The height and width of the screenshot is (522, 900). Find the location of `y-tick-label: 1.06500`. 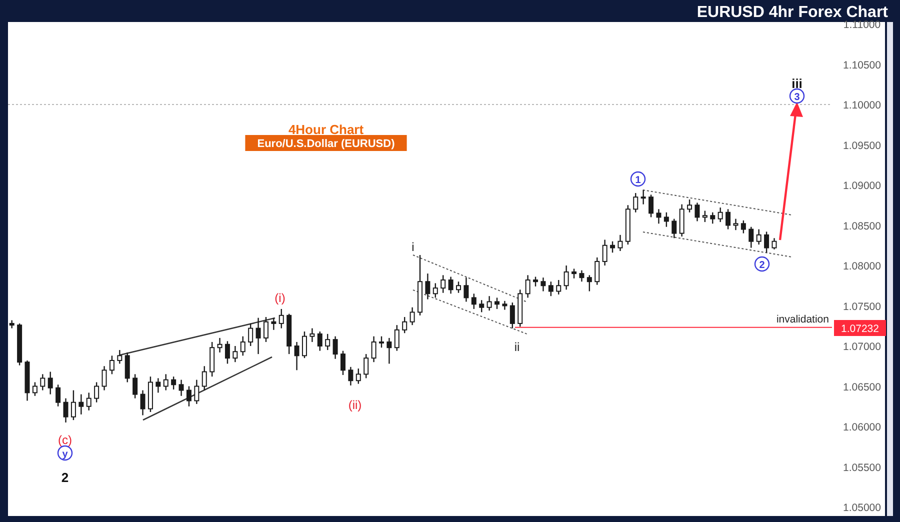

y-tick-label: 1.06500 is located at coordinates (862, 387).